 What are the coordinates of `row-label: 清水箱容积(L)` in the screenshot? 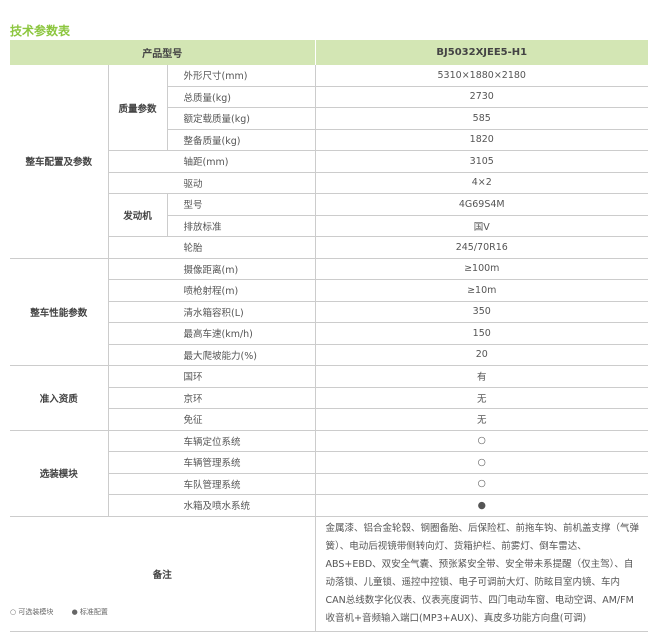 It's located at (211, 312).